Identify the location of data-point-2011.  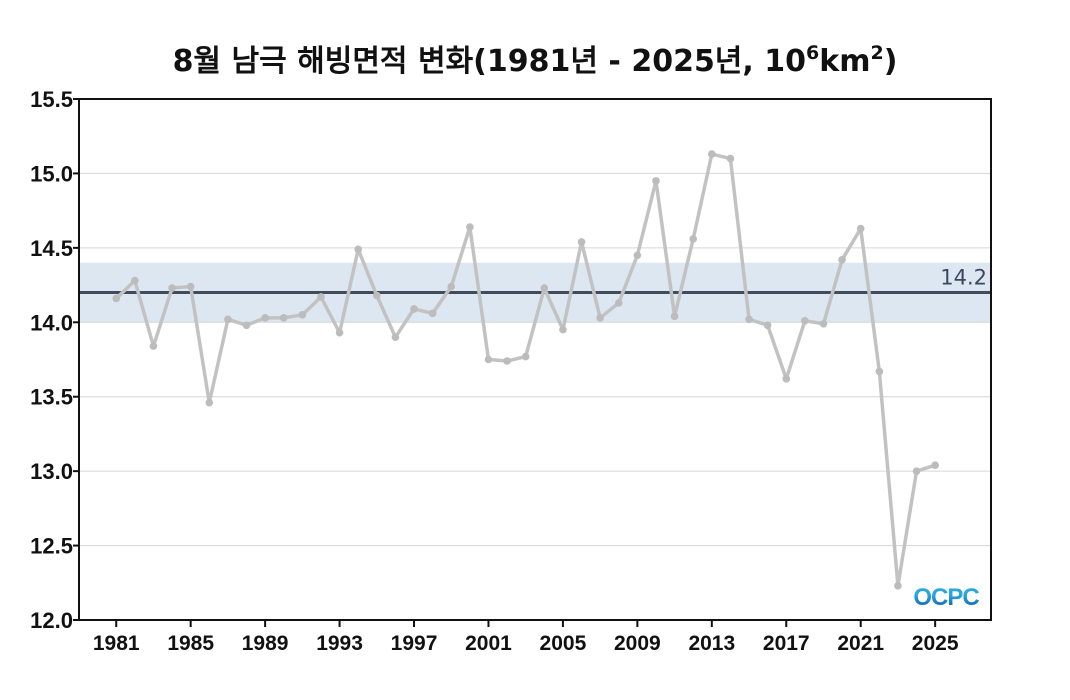
(674, 316).